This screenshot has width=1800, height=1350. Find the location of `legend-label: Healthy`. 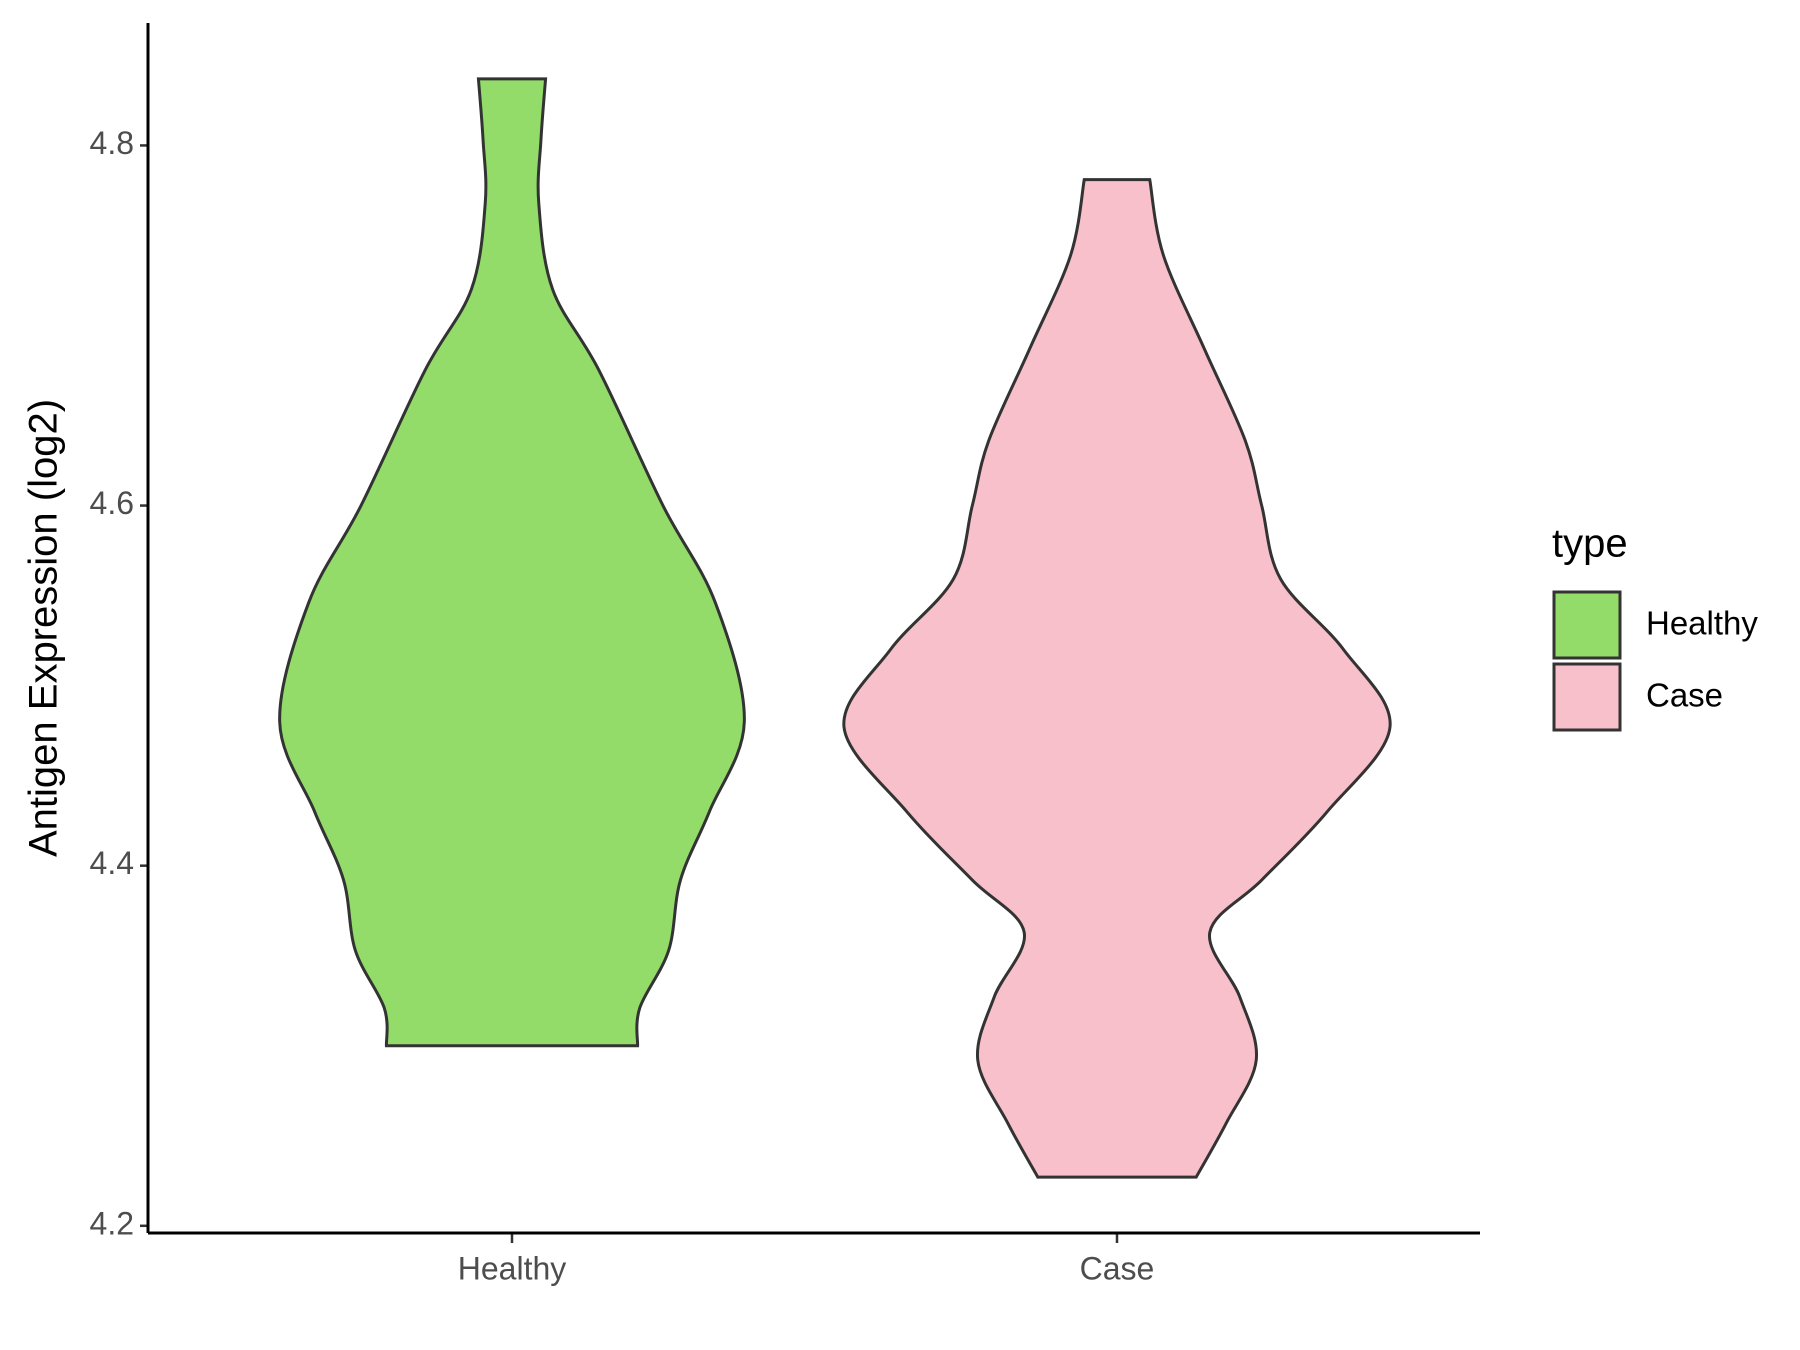

legend-label: Healthy is located at coordinates (1702, 623).